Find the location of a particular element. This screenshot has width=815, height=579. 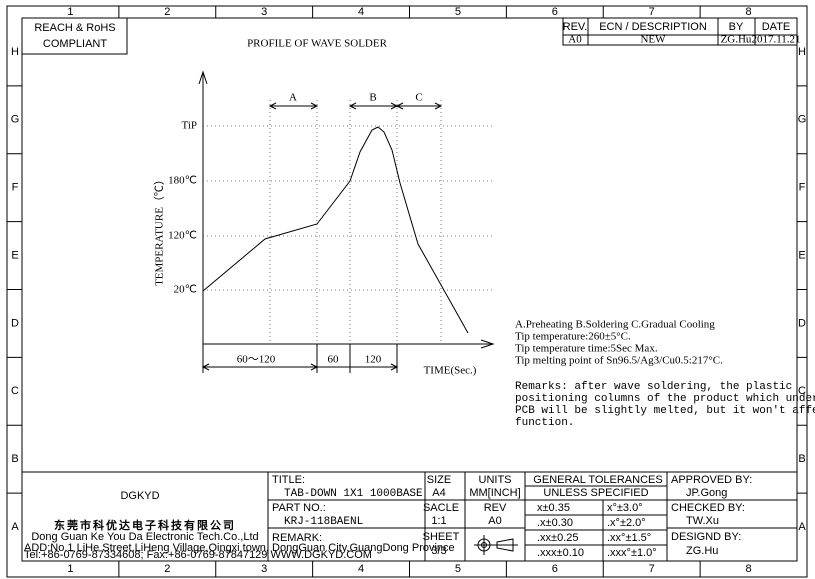

column-number: 3 is located at coordinates (264, 12).